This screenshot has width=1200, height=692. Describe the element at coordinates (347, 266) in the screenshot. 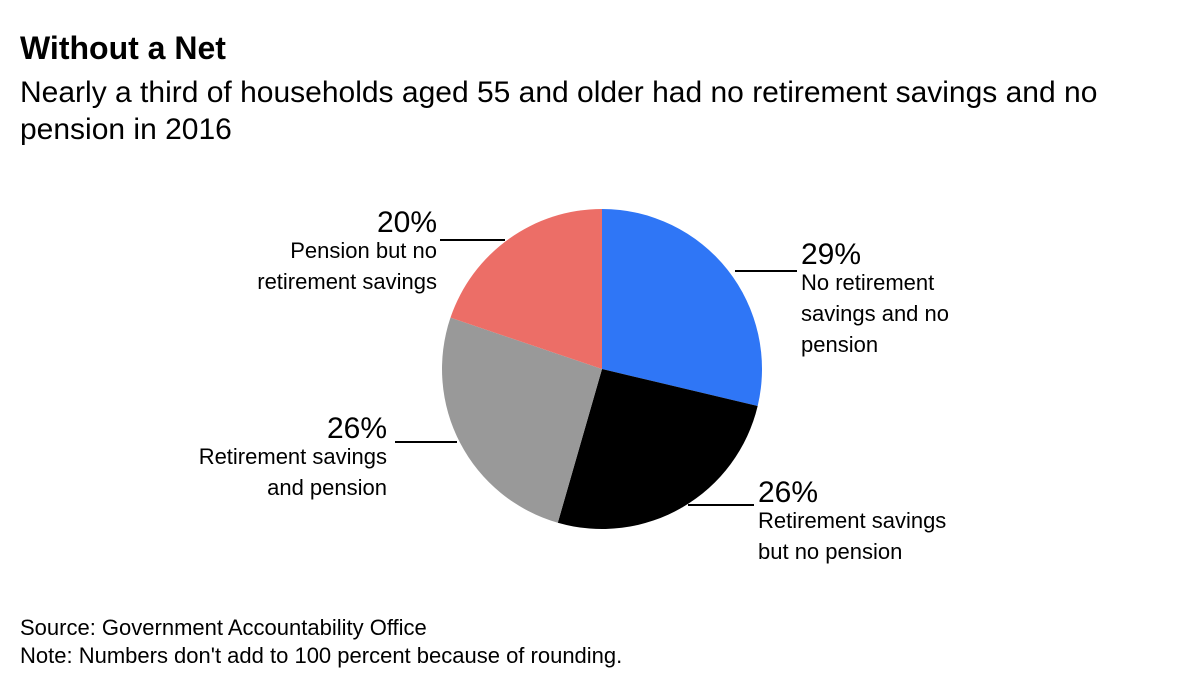

I see `slice-category-label: Pension but no retirement savings` at that location.